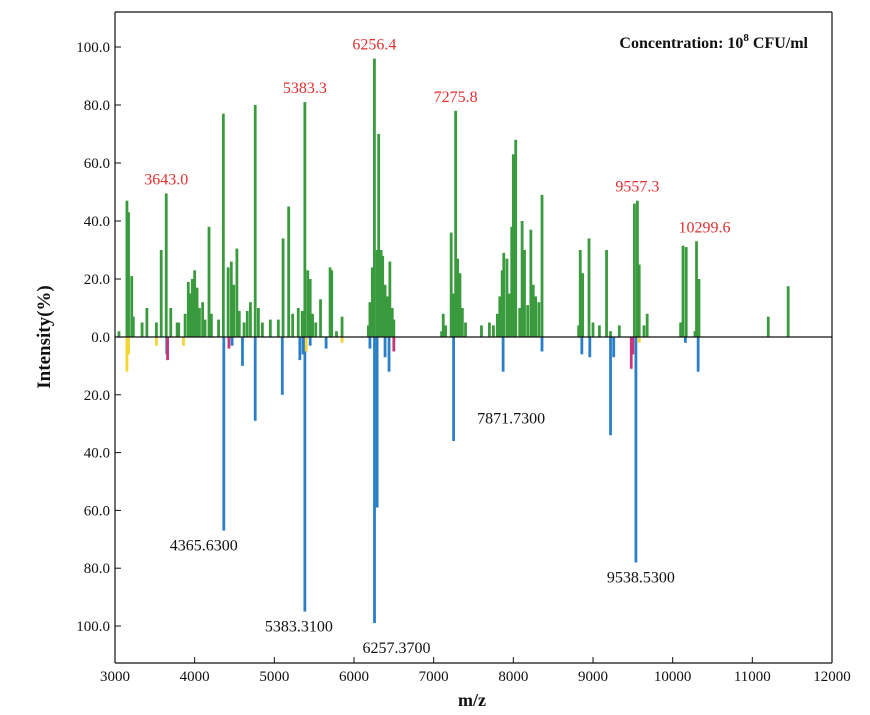 This screenshot has width=870, height=715. Describe the element at coordinates (97, 280) in the screenshot. I see `y-tick-label: 20.0` at that location.